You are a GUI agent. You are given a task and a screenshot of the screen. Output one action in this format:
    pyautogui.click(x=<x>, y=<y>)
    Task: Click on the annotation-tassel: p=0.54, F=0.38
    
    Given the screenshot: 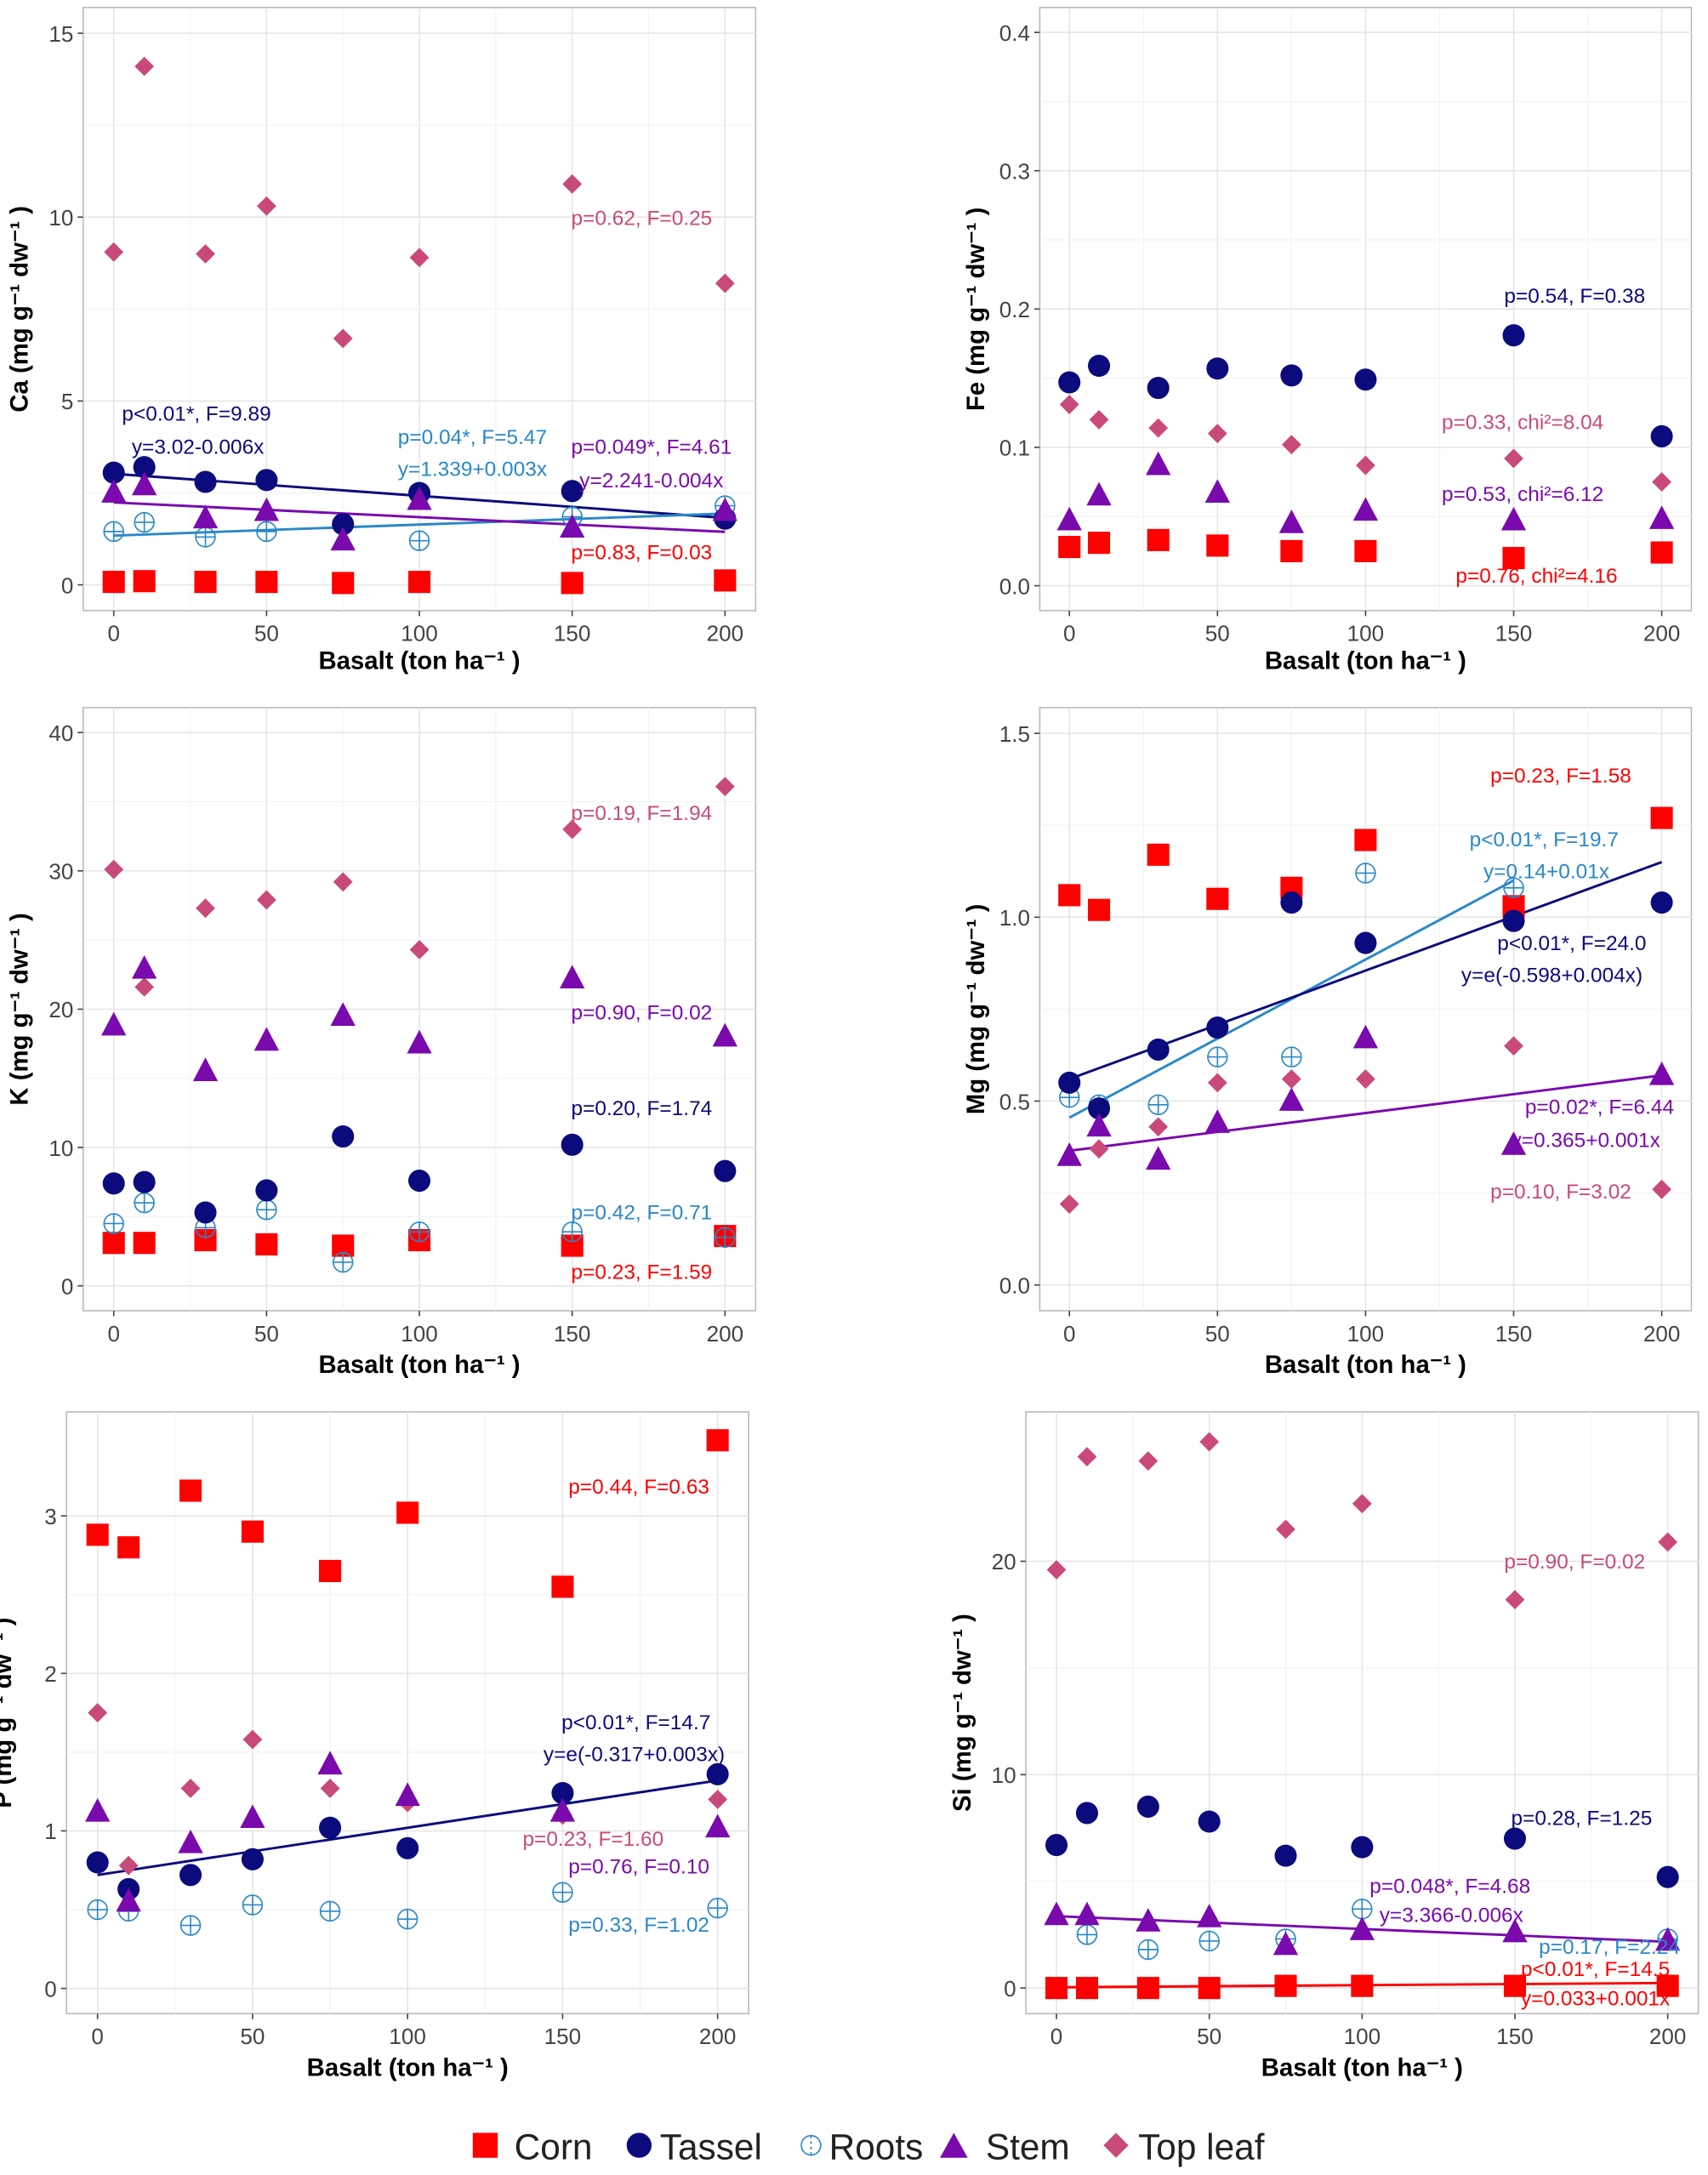 What is the action you would take?
    pyautogui.click(x=1574, y=296)
    